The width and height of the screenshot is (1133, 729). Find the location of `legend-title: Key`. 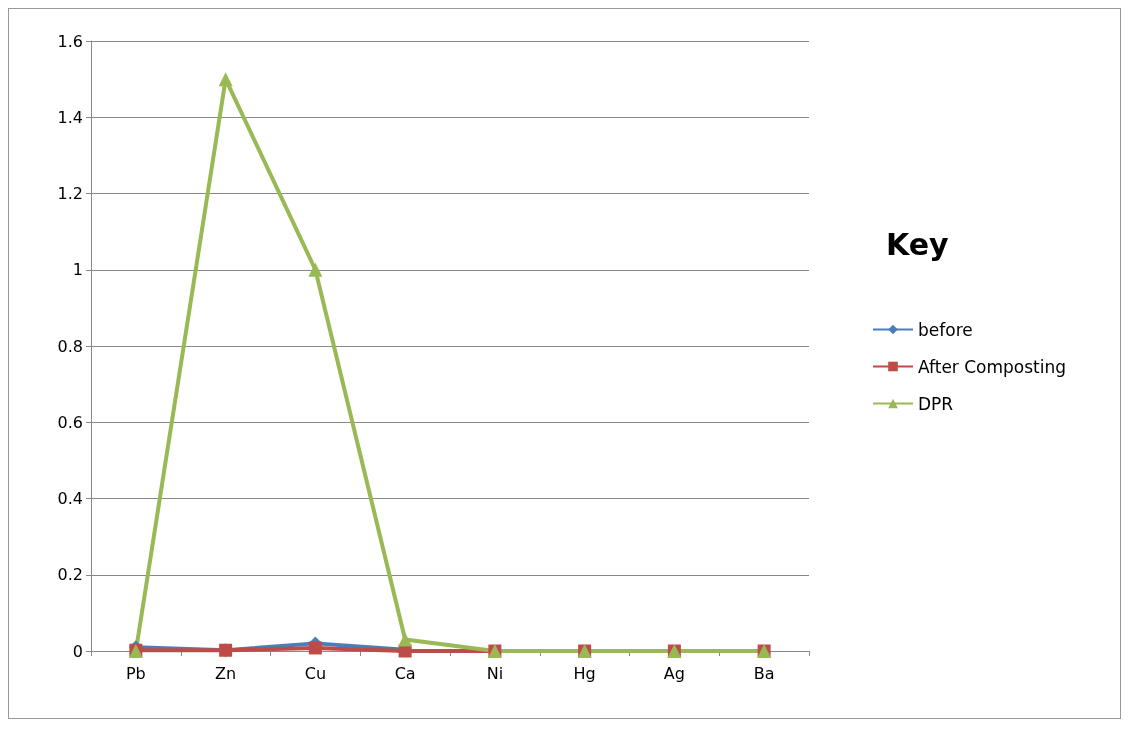

legend-title: Key is located at coordinates (918, 244).